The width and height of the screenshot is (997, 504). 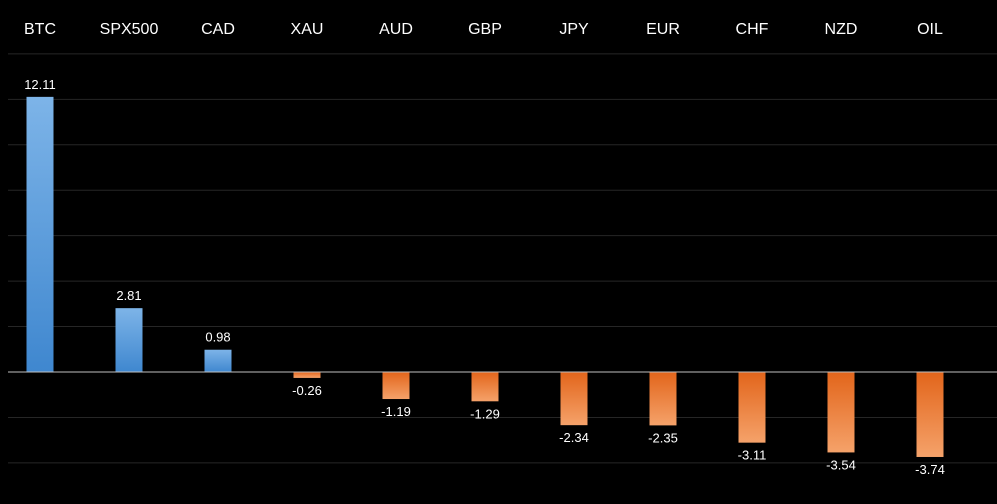 I want to click on category-label: CHF, so click(x=752, y=29).